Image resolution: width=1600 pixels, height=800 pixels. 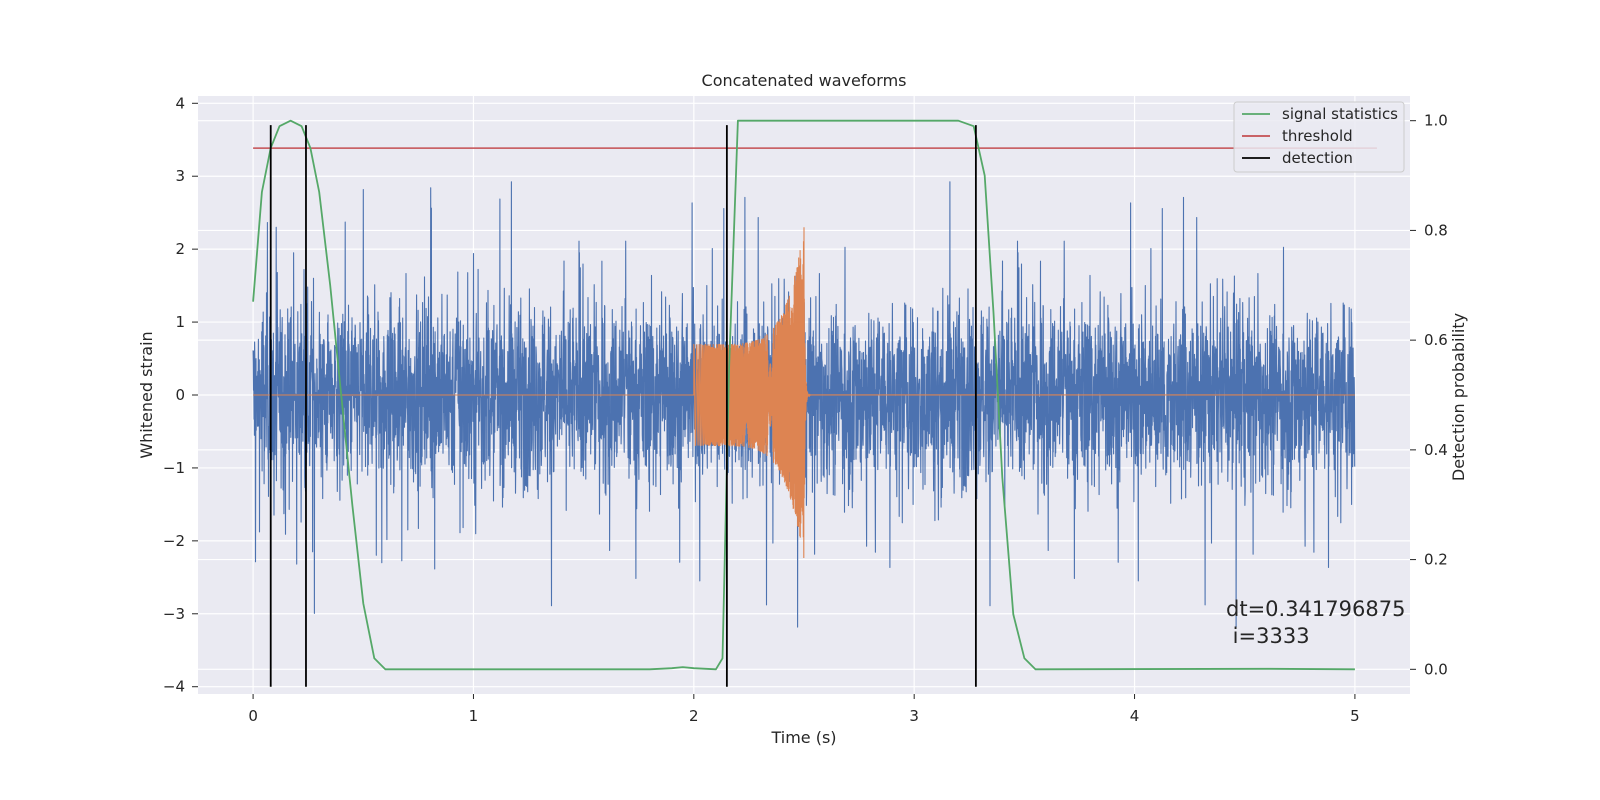 What do you see at coordinates (1436, 560) in the screenshot?
I see `y2-tick-label: 0.2` at bounding box center [1436, 560].